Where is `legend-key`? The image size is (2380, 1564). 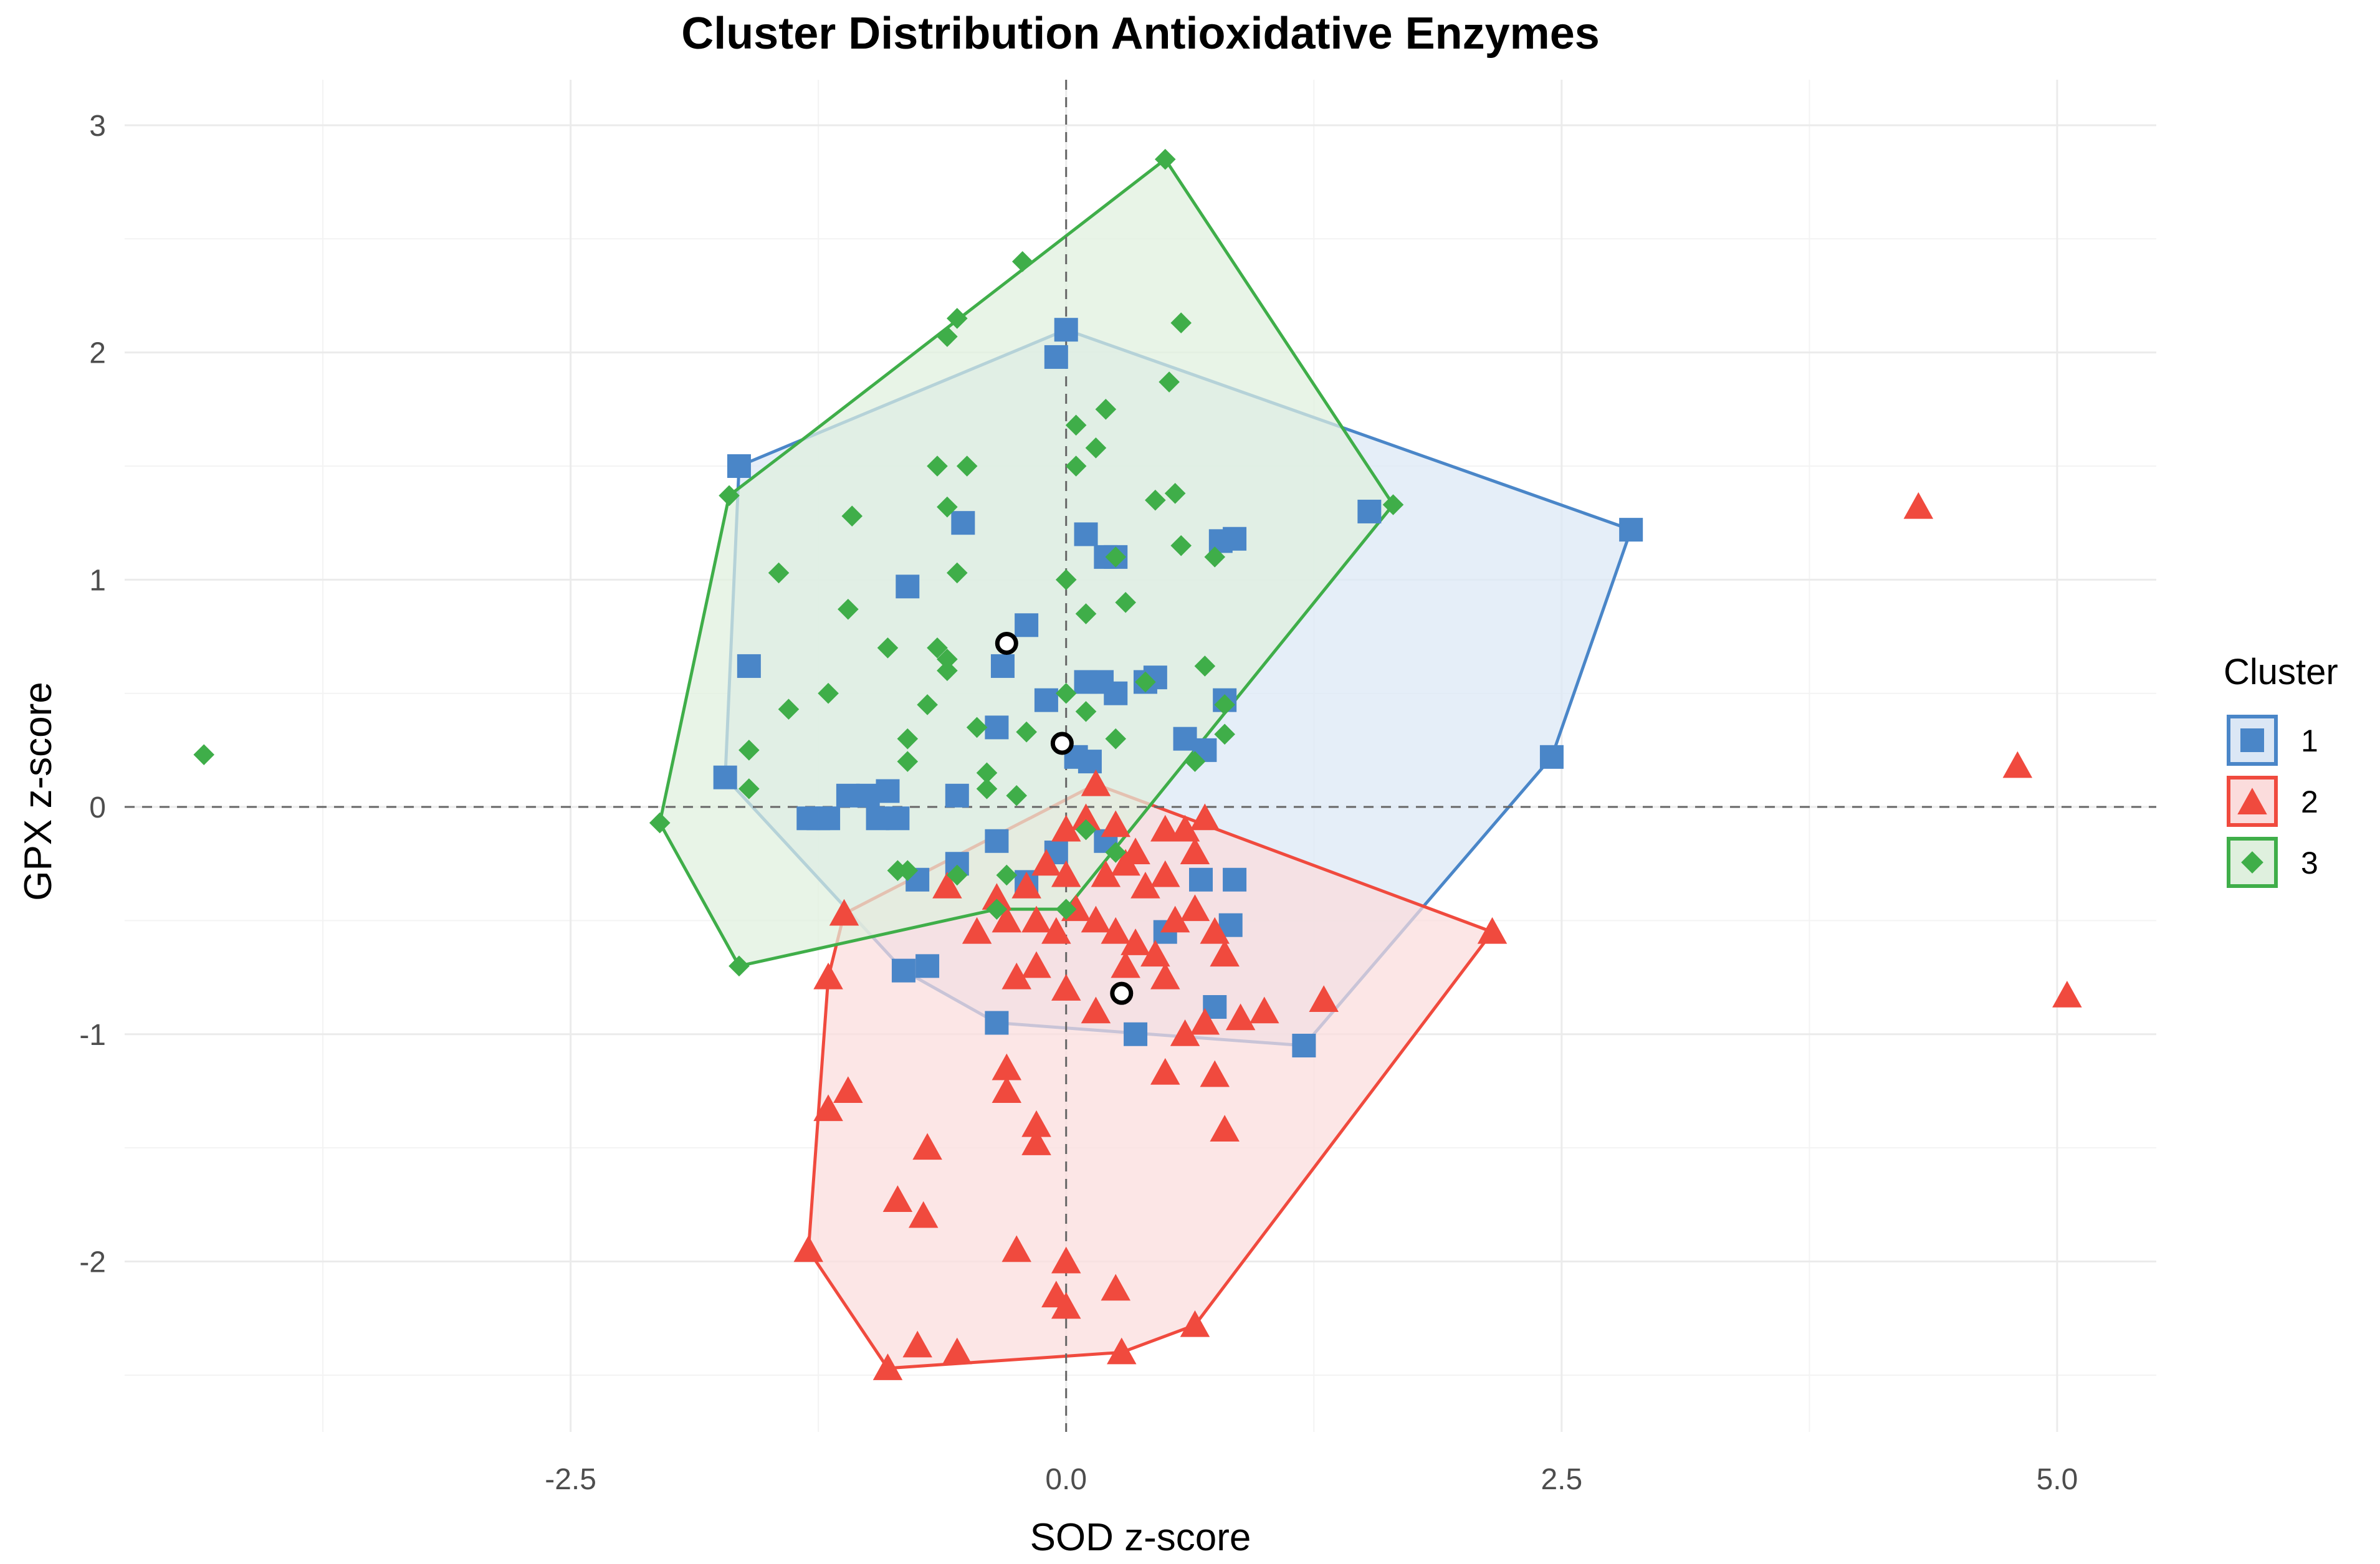 legend-key is located at coordinates (2252, 862).